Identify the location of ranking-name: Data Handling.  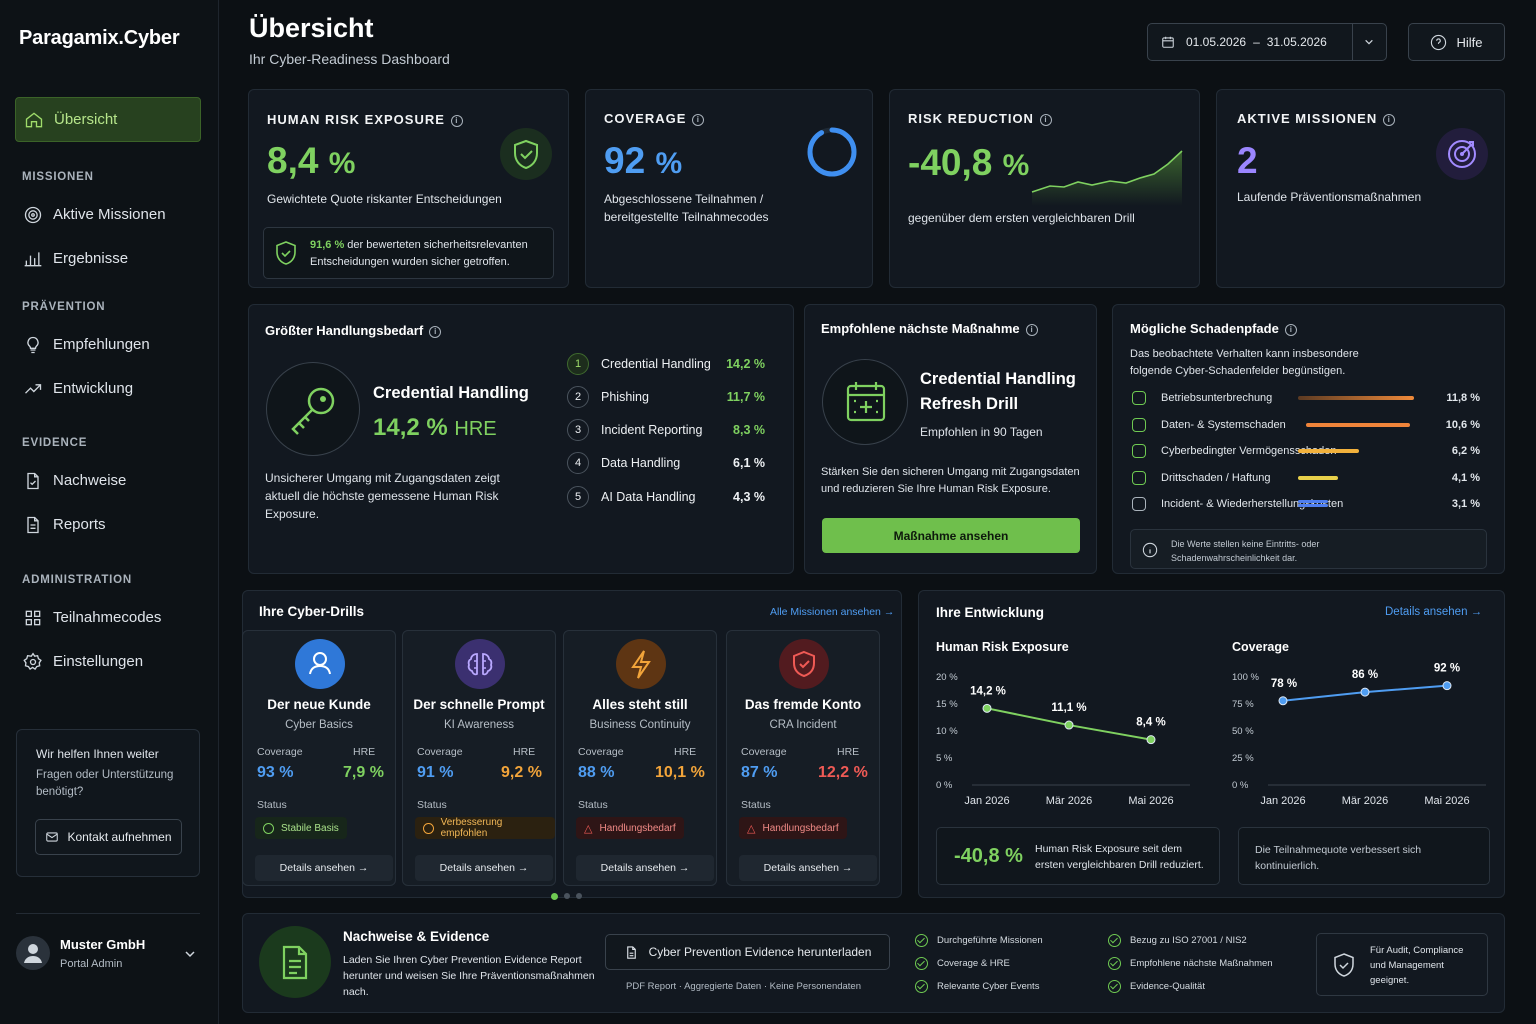
(641, 463).